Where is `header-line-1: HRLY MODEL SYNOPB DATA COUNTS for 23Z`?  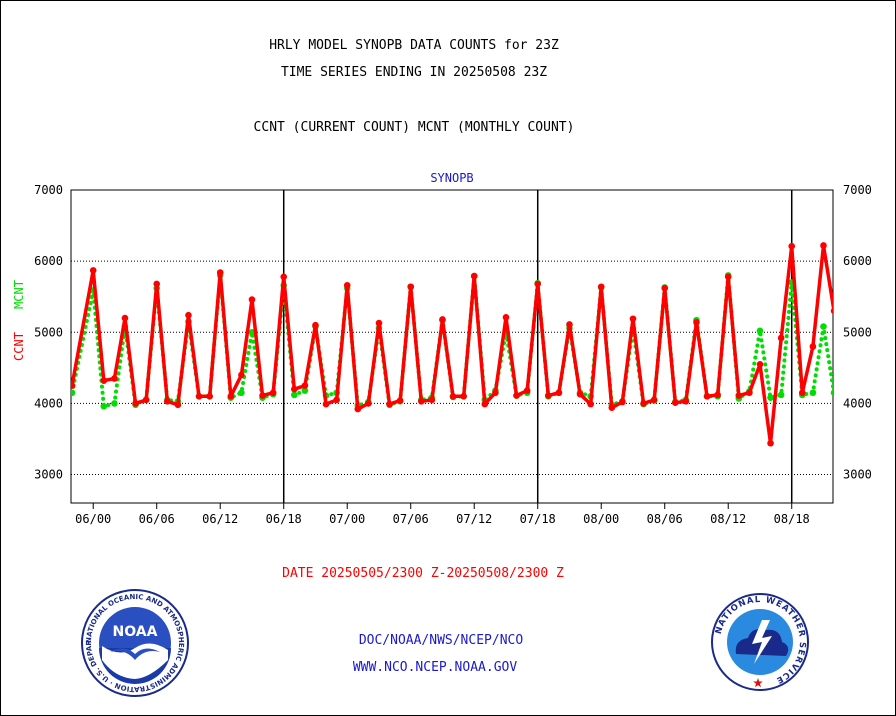 header-line-1: HRLY MODEL SYNOPB DATA COUNTS for 23Z is located at coordinates (414, 45).